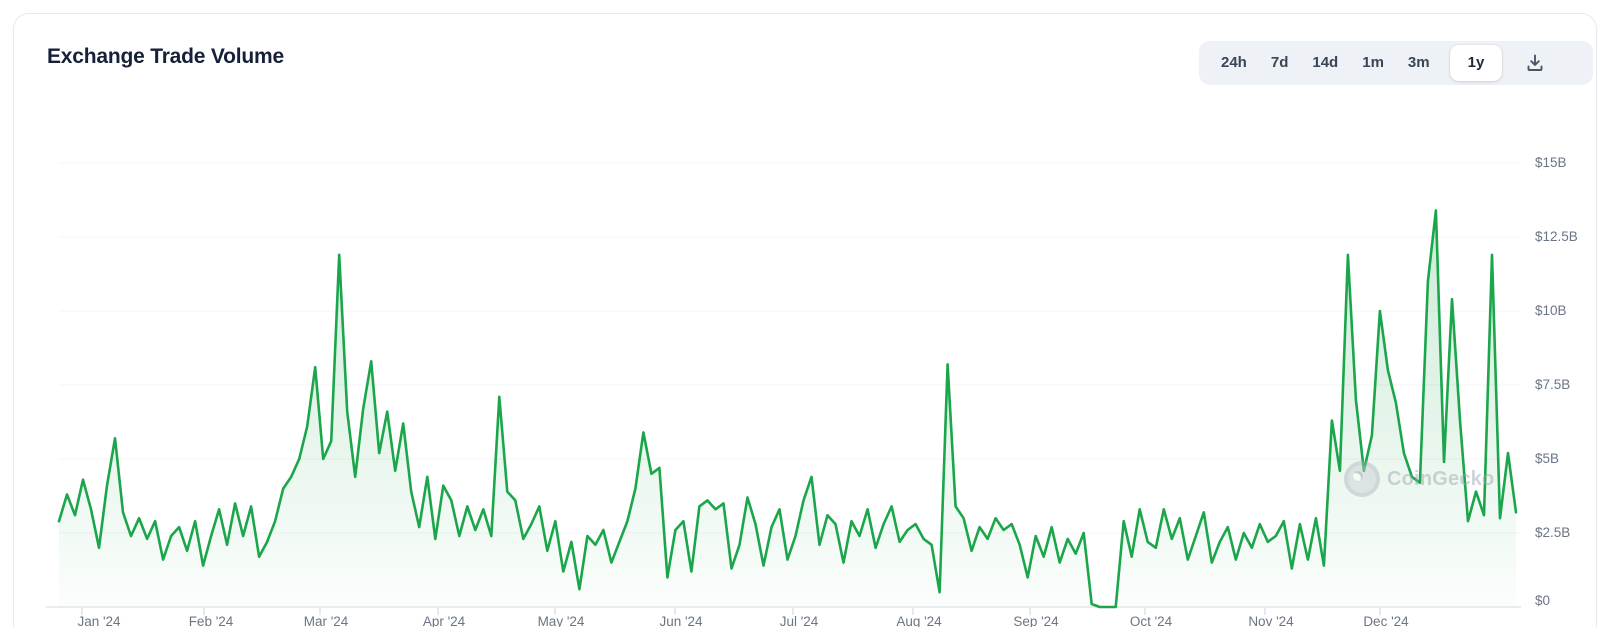 The image size is (1610, 627). I want to click on x-axis-label: Jun '24, so click(681, 620).